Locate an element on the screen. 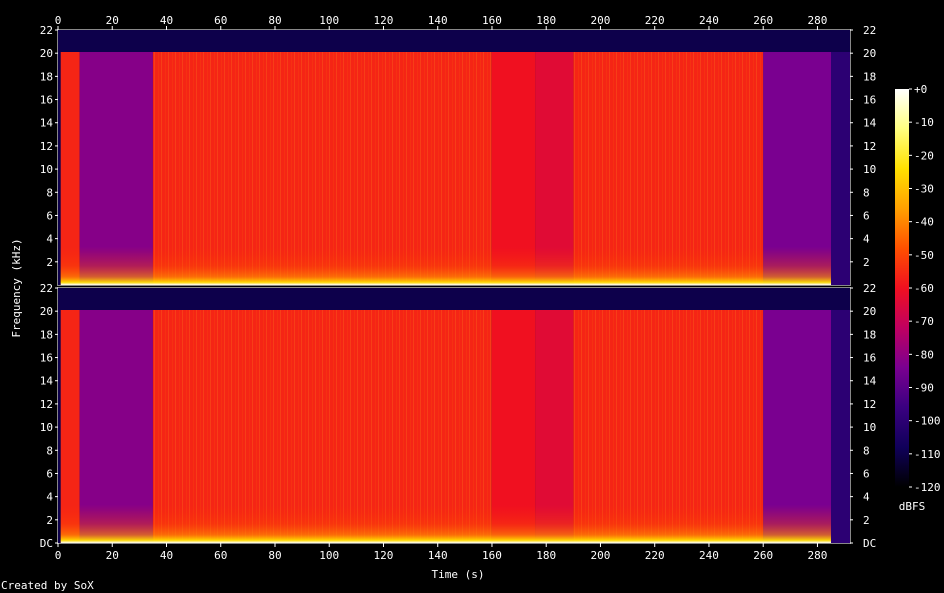 The height and width of the screenshot is (593, 944). colorbar-tick-label: -40 is located at coordinates (924, 222).